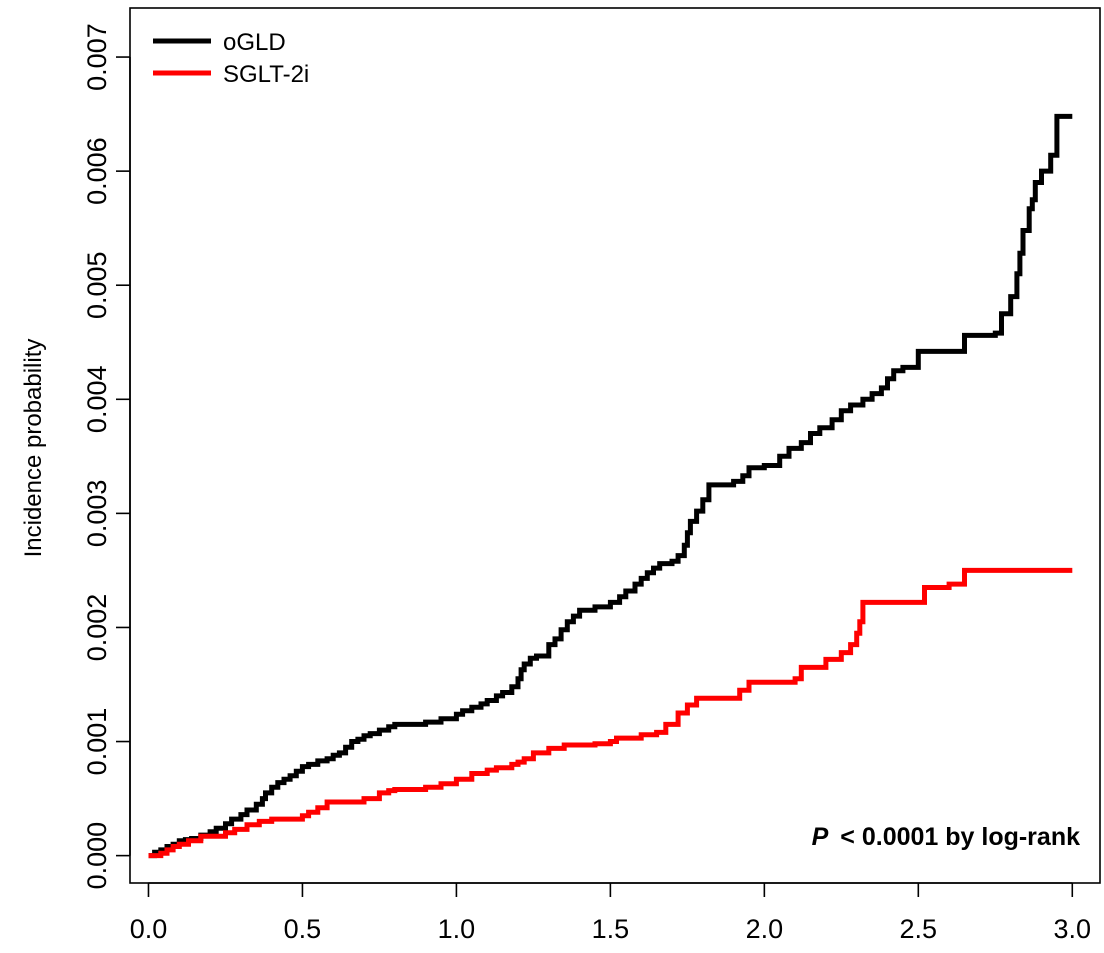  What do you see at coordinates (97, 400) in the screenshot?
I see `y-tick-label: 0.004` at bounding box center [97, 400].